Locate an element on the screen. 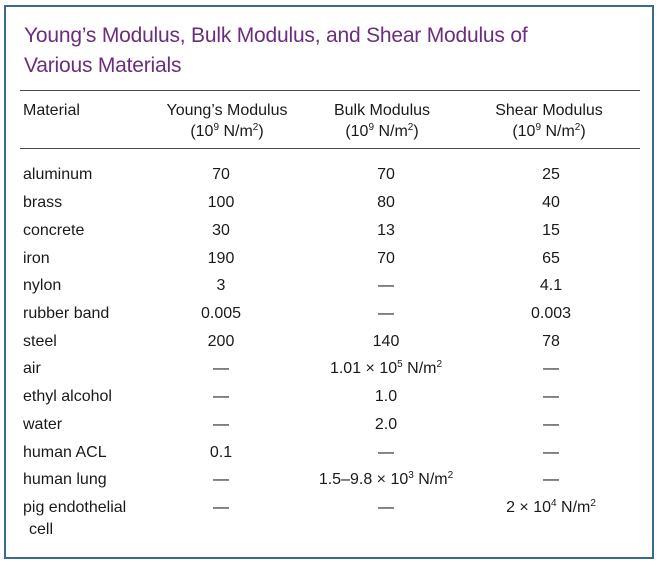  cell-bulk-modulus: 1.5–9.8 × 103 N/m2 is located at coordinates (386, 479).